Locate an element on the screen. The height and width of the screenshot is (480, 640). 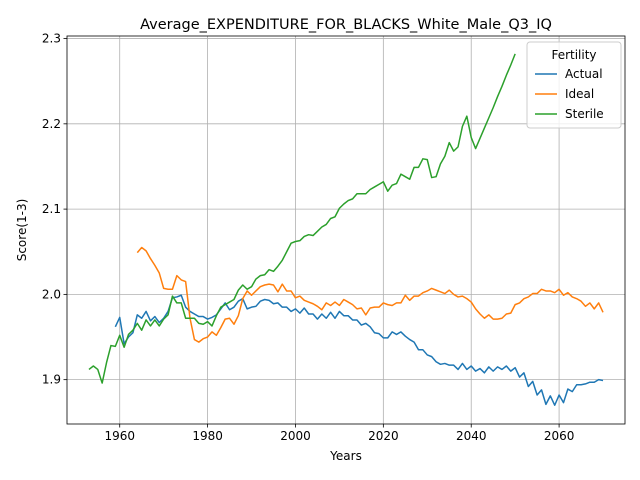
y-axis-label: Score(1-3) is located at coordinates (22, 230).